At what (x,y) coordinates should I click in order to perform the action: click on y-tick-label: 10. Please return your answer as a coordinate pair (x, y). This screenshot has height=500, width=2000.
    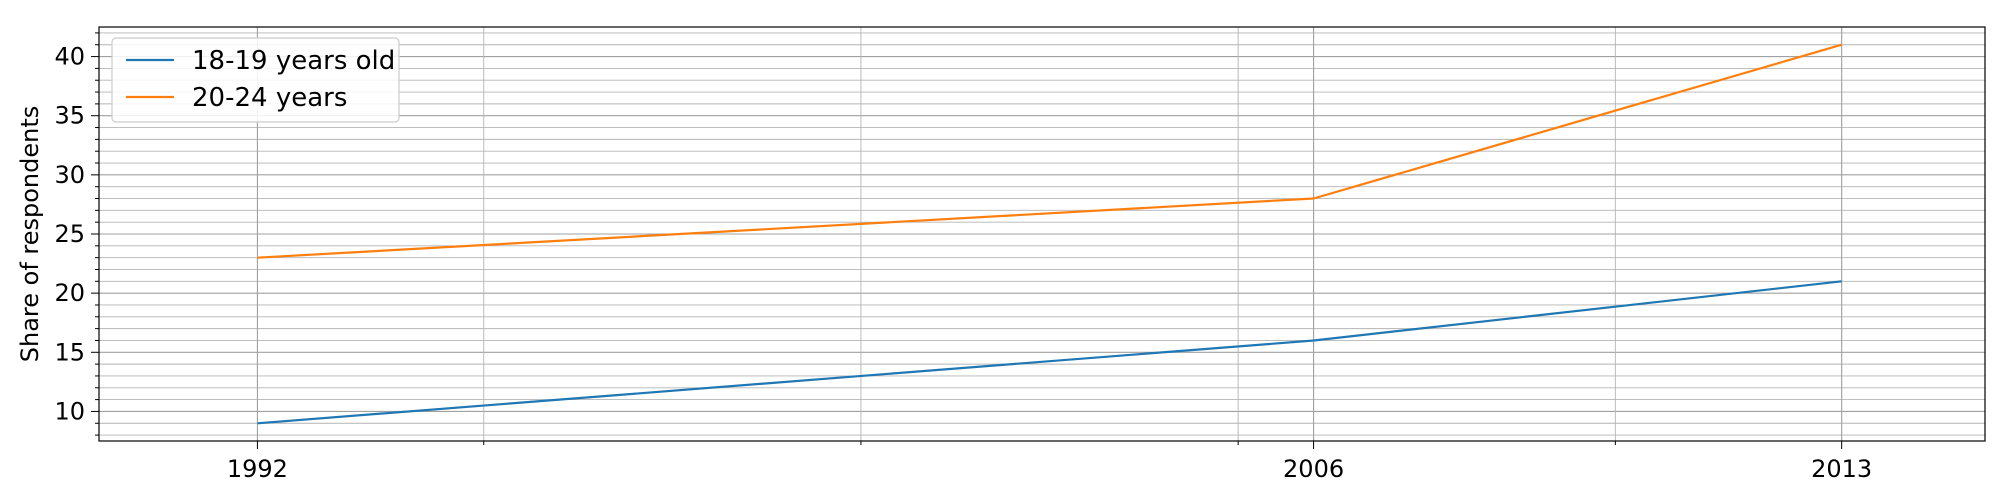
    Looking at the image, I should click on (69, 411).